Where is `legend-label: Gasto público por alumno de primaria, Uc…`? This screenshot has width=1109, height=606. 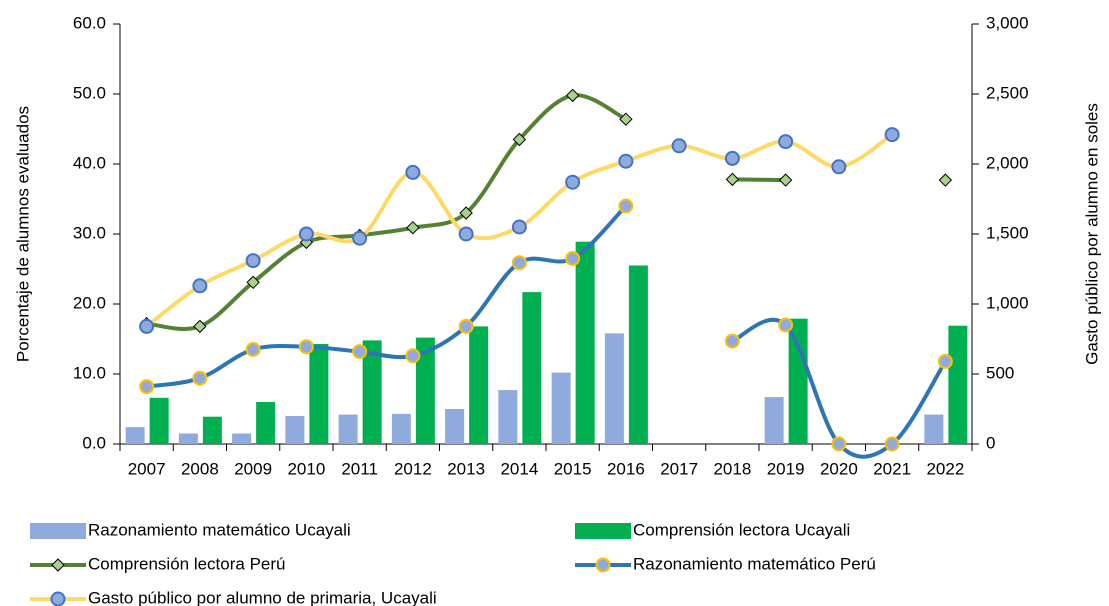
legend-label: Gasto público por alumno de primaria, Uc… is located at coordinates (262, 597).